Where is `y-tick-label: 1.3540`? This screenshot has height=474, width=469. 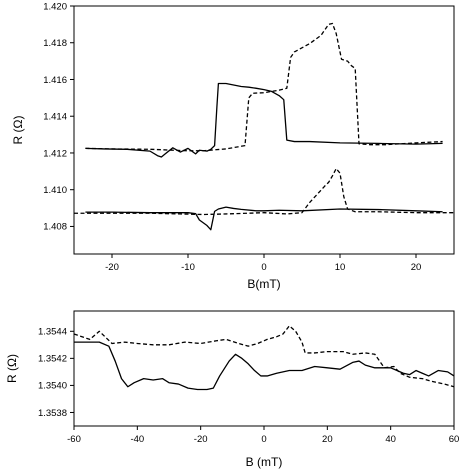
y-tick-label: 1.3540 is located at coordinates (52, 386).